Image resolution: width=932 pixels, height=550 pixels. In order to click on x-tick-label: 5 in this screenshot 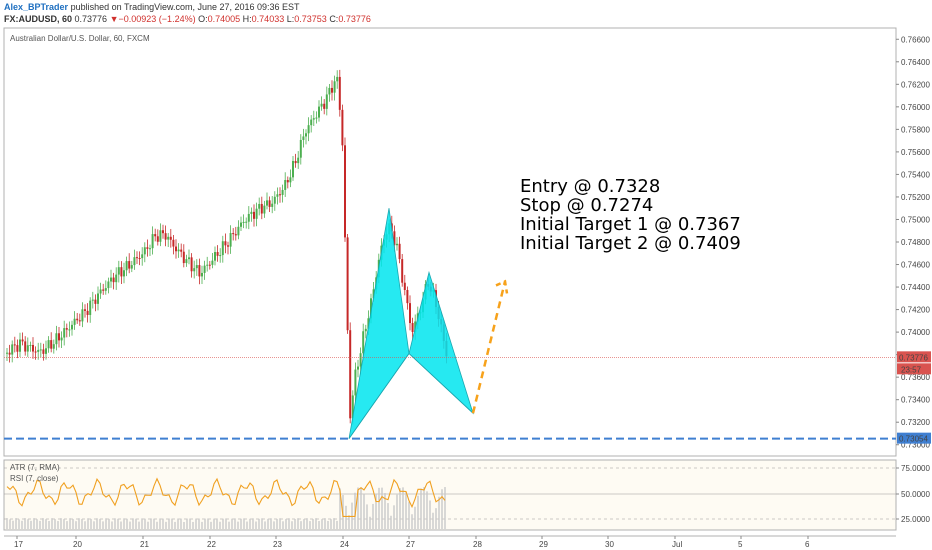, I will do `click(740, 544)`.